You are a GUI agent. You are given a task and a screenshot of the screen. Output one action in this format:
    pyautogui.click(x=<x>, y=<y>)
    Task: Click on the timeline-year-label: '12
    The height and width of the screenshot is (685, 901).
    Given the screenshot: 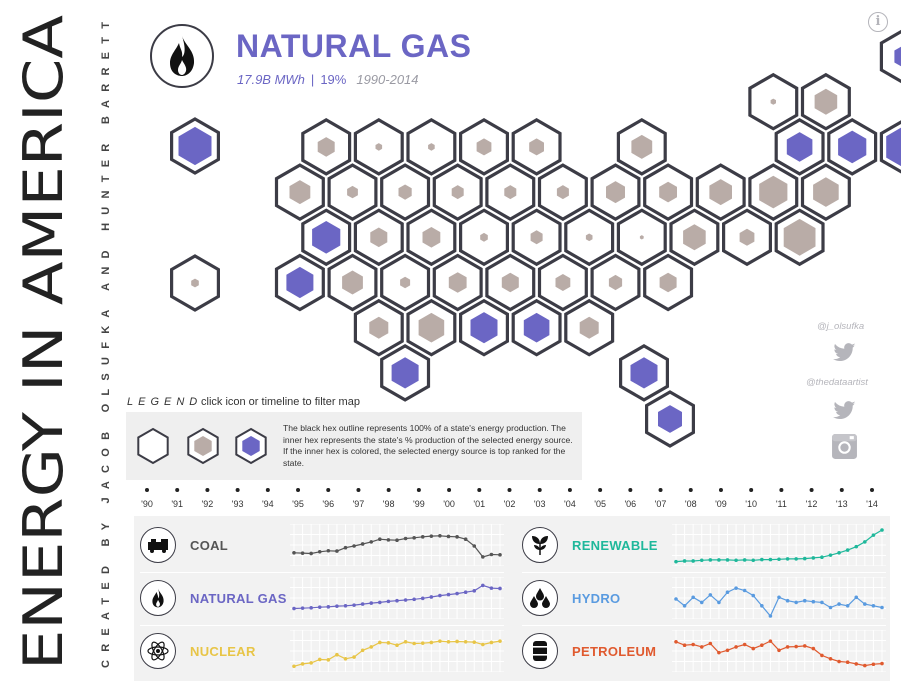 What is the action you would take?
    pyautogui.click(x=812, y=504)
    